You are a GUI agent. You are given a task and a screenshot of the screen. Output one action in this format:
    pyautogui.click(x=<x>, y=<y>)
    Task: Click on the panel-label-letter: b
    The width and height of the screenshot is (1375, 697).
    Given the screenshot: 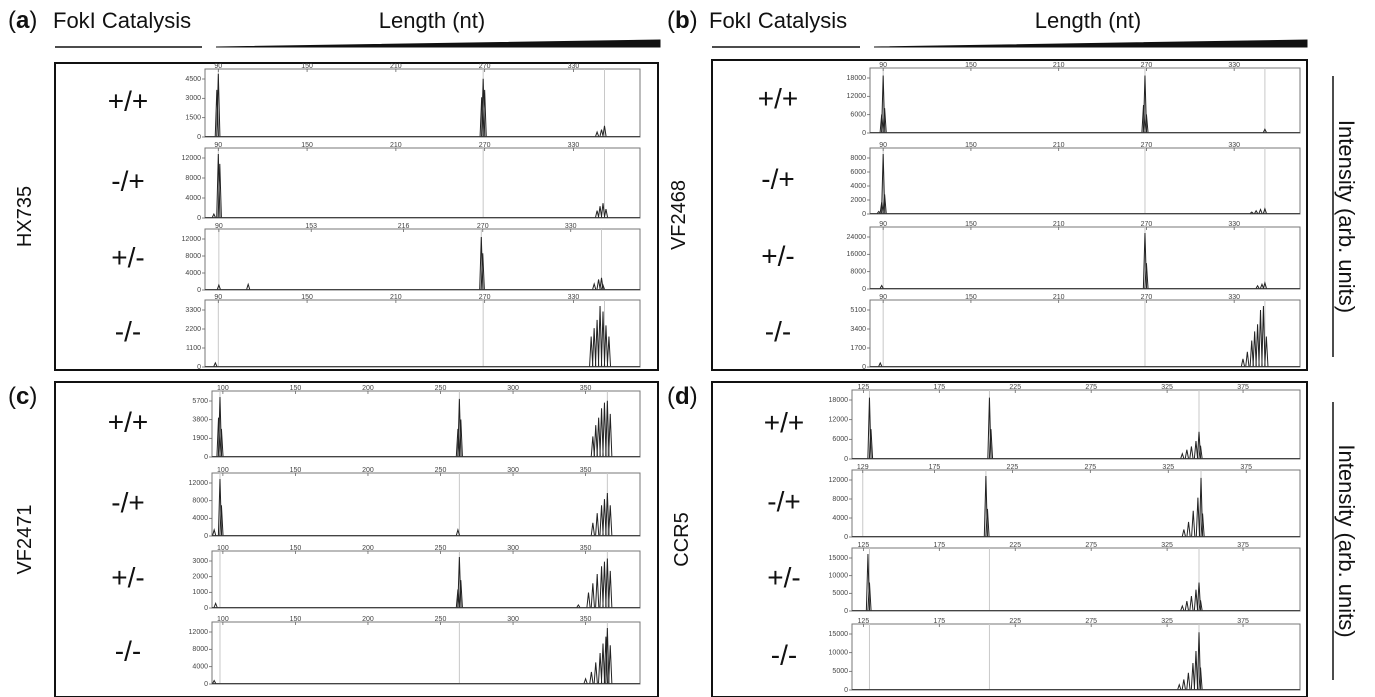 What is the action you would take?
    pyautogui.click(x=682, y=20)
    